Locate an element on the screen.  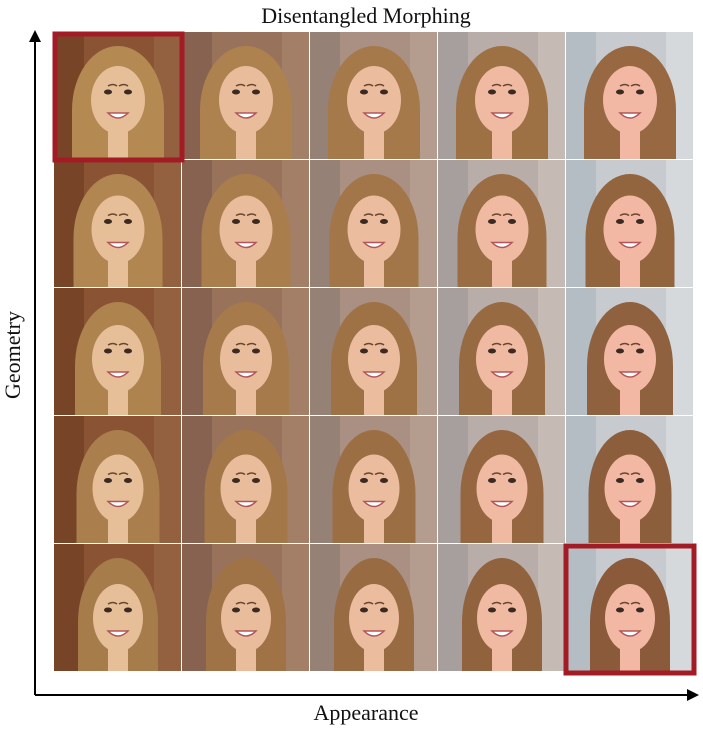
target-highlight is located at coordinates (630, 609).